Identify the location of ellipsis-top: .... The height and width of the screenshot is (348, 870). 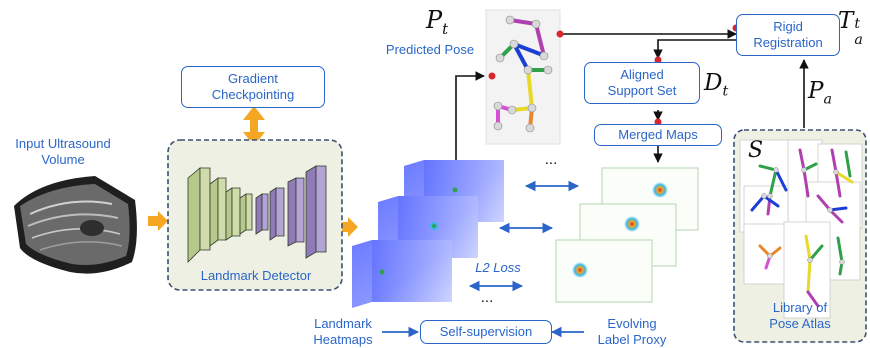
(551, 159).